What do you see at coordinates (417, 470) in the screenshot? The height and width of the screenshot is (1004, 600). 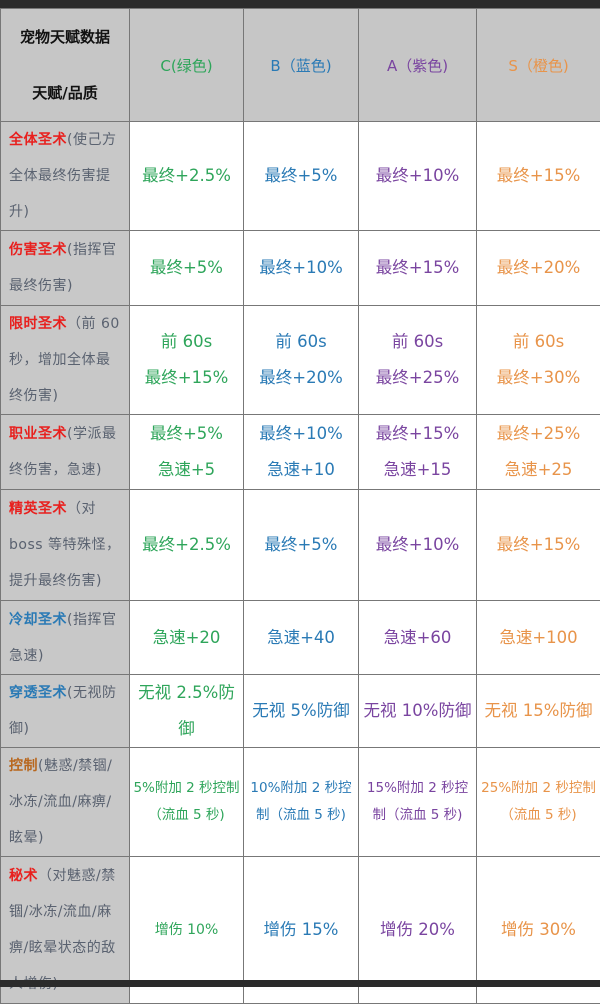 I see `value-text: 急速+15` at bounding box center [417, 470].